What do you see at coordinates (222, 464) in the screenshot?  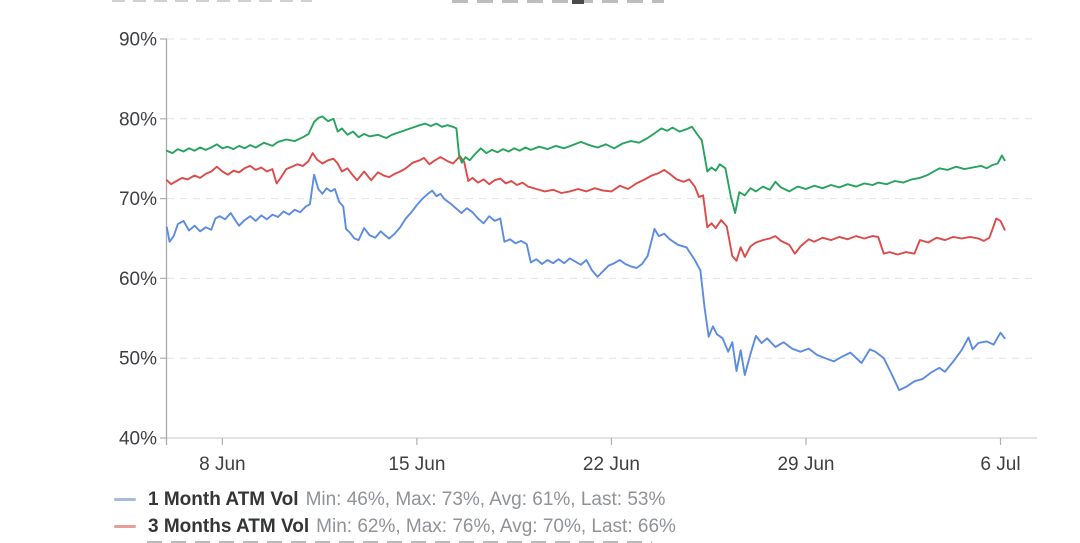 I see `x-axis-tick-label-8-Jun: 8 Jun` at bounding box center [222, 464].